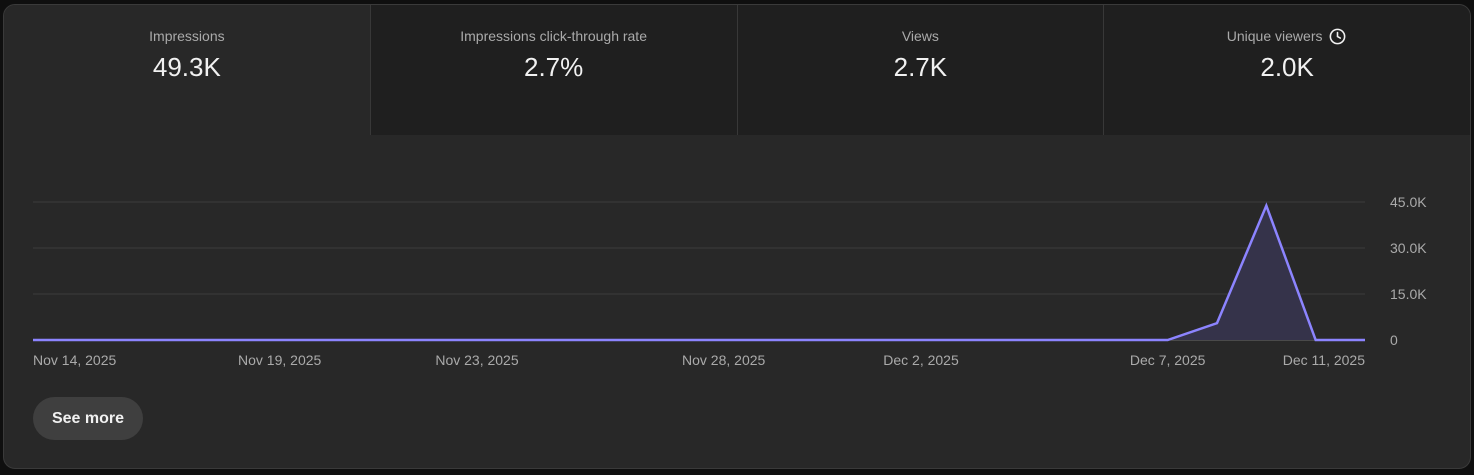  Describe the element at coordinates (1337, 36) in the screenshot. I see `clock-icon` at that location.